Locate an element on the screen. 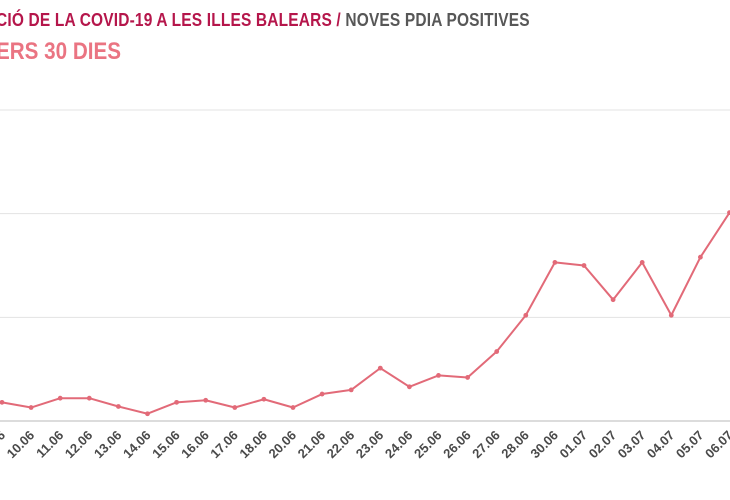 Image resolution: width=730 pixels, height=500 pixels. x-tick-label: 18.06 is located at coordinates (253, 445).